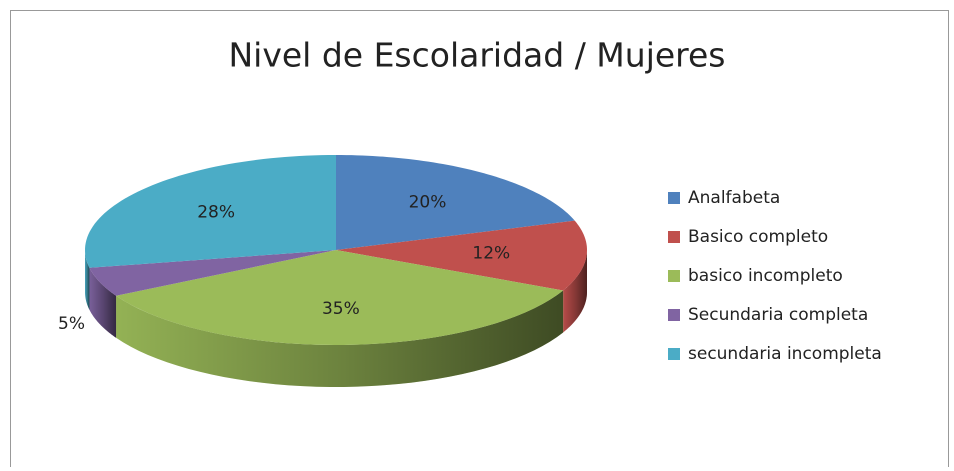 The width and height of the screenshot is (954, 471). Describe the element at coordinates (778, 315) in the screenshot. I see `legend-label: Secundaria completa` at that location.